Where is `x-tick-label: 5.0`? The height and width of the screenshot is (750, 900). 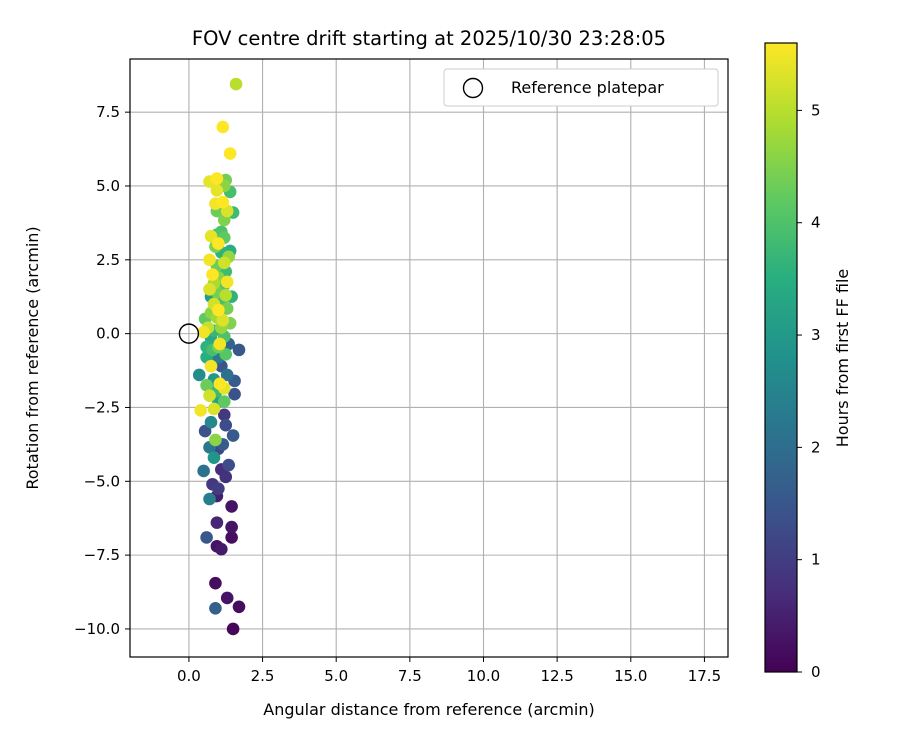 x-tick-label: 5.0 is located at coordinates (336, 676).